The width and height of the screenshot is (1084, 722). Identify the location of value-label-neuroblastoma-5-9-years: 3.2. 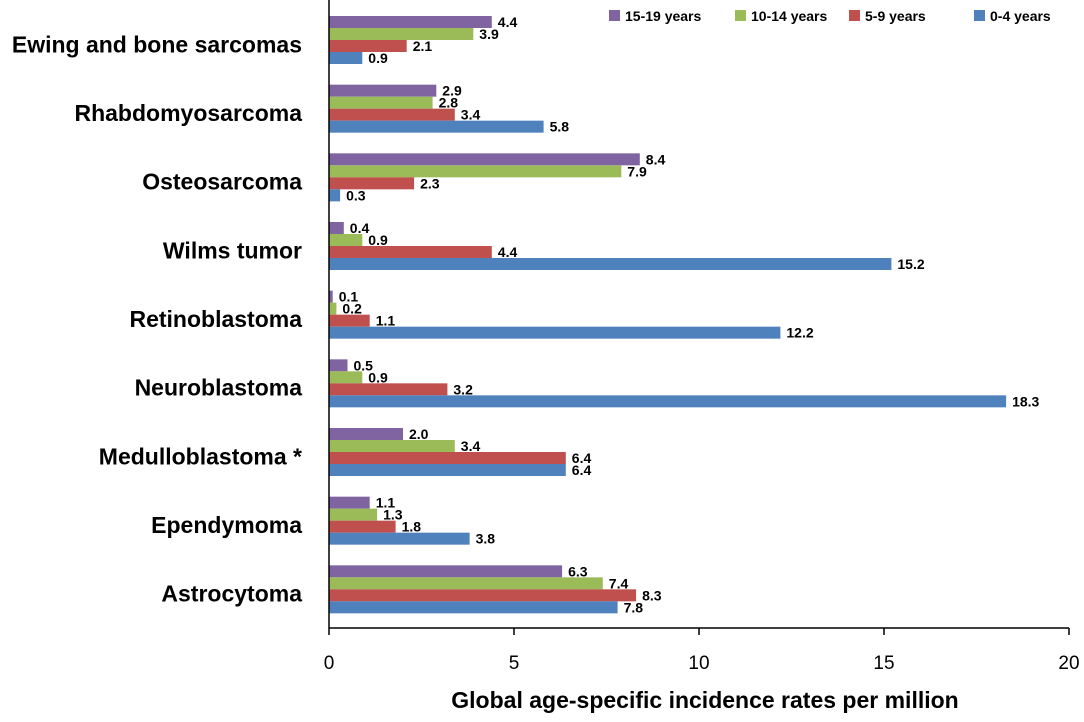
(463, 389).